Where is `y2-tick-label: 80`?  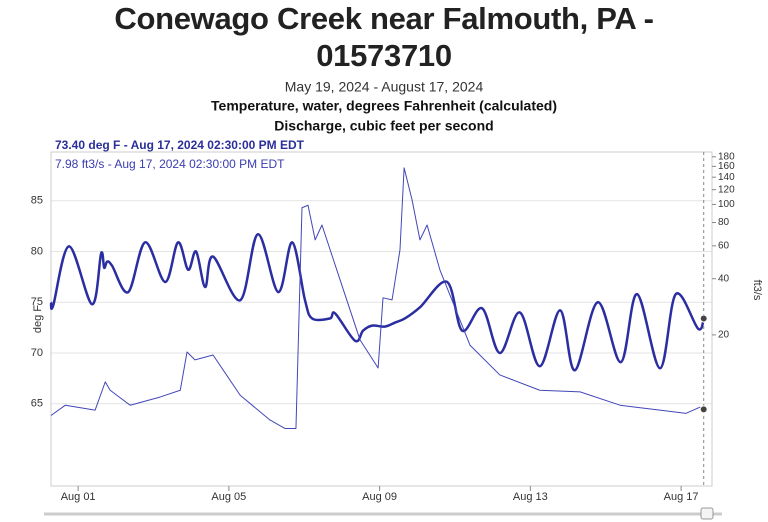 y2-tick-label: 80 is located at coordinates (724, 222).